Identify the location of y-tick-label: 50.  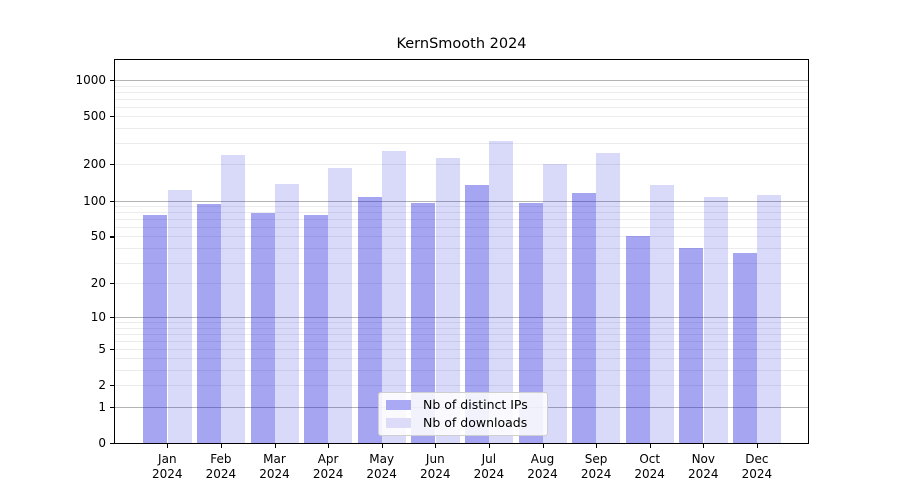
(98, 236).